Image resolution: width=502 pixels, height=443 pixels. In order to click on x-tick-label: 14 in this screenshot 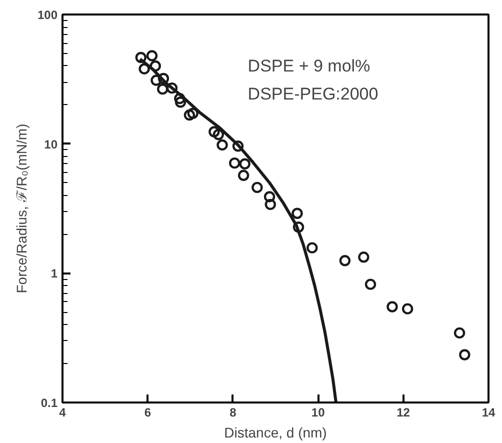, I will do `click(489, 413)`.